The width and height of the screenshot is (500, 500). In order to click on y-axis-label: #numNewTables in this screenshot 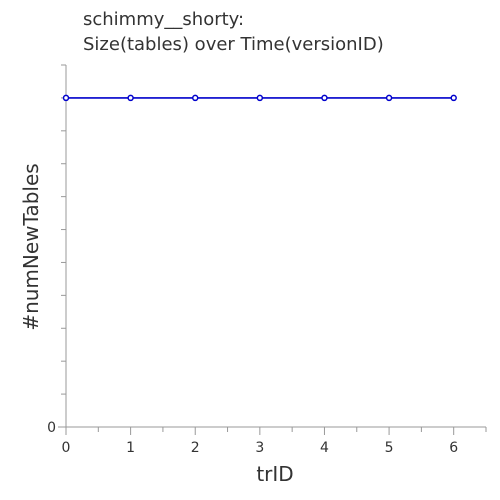, I will do `click(31, 246)`.